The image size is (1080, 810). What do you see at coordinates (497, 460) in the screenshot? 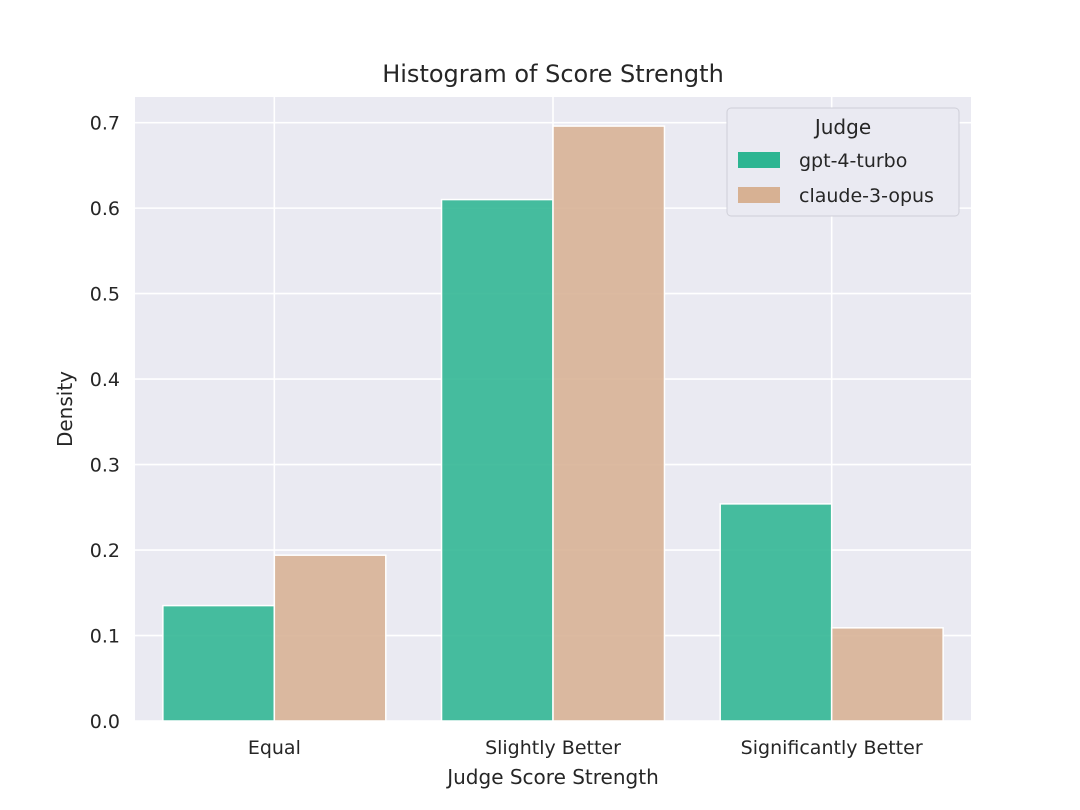
I see `bar-gpt-4-turbo-slightly-better` at bounding box center [497, 460].